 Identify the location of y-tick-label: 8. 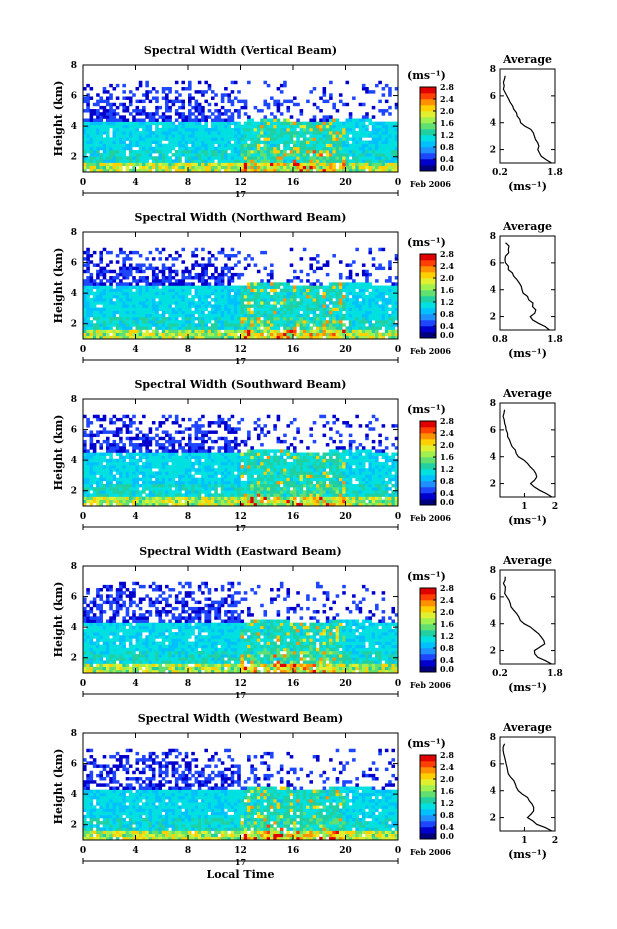
(74, 233).